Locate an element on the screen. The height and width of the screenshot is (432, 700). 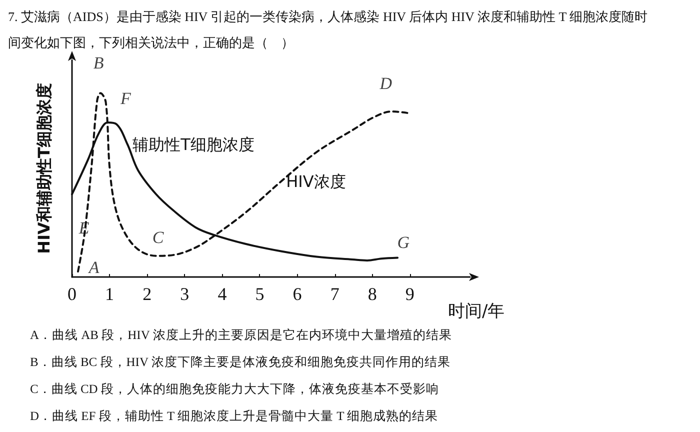
x-tick-label: 0 is located at coordinates (72, 294).